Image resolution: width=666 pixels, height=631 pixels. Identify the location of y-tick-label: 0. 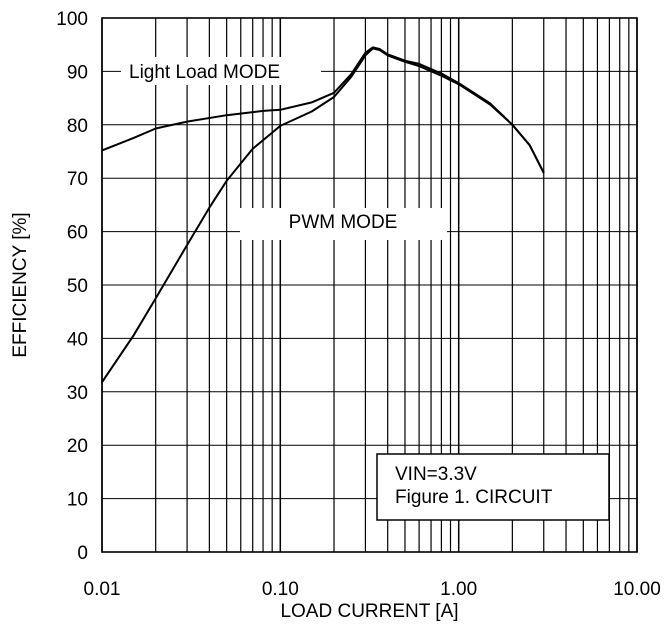
(82, 553).